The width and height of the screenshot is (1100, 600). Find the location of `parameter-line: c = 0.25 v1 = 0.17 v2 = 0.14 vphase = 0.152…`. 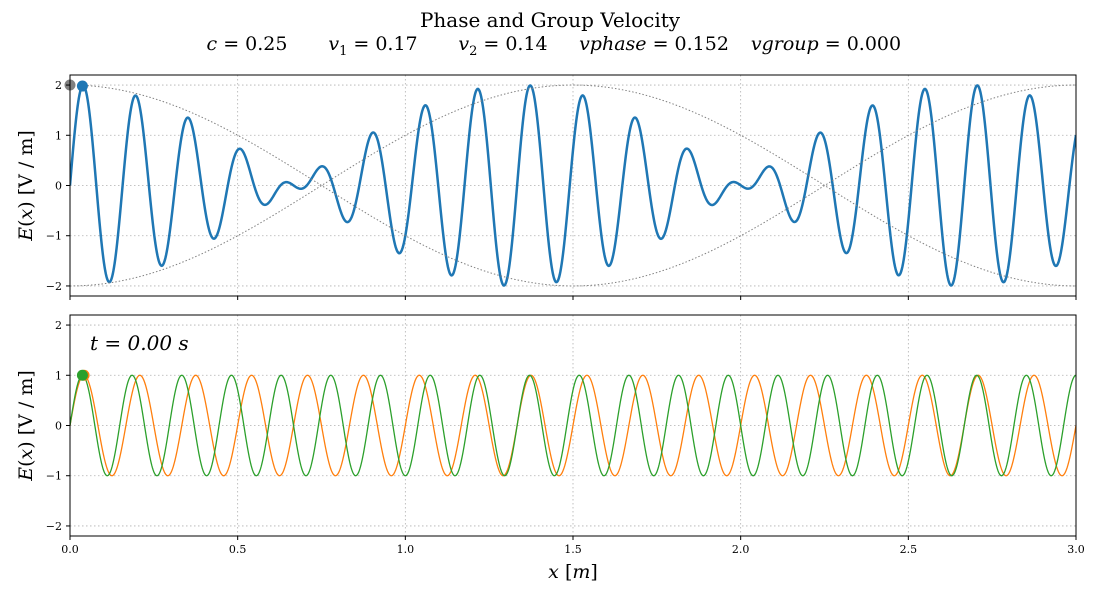

parameter-line: c = 0.25 v1 = 0.17 v2 = 0.14 vphase = 0.152… is located at coordinates (554, 46).